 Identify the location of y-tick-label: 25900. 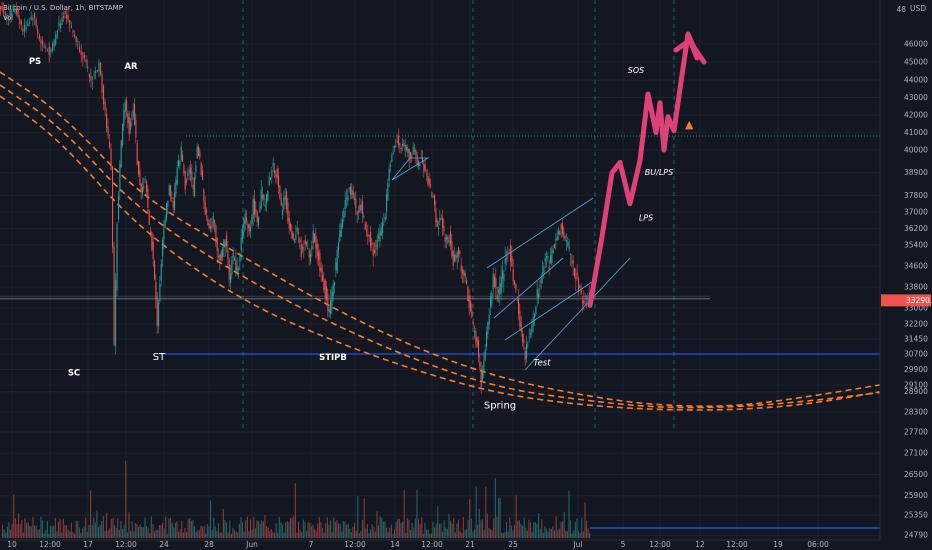
(916, 495).